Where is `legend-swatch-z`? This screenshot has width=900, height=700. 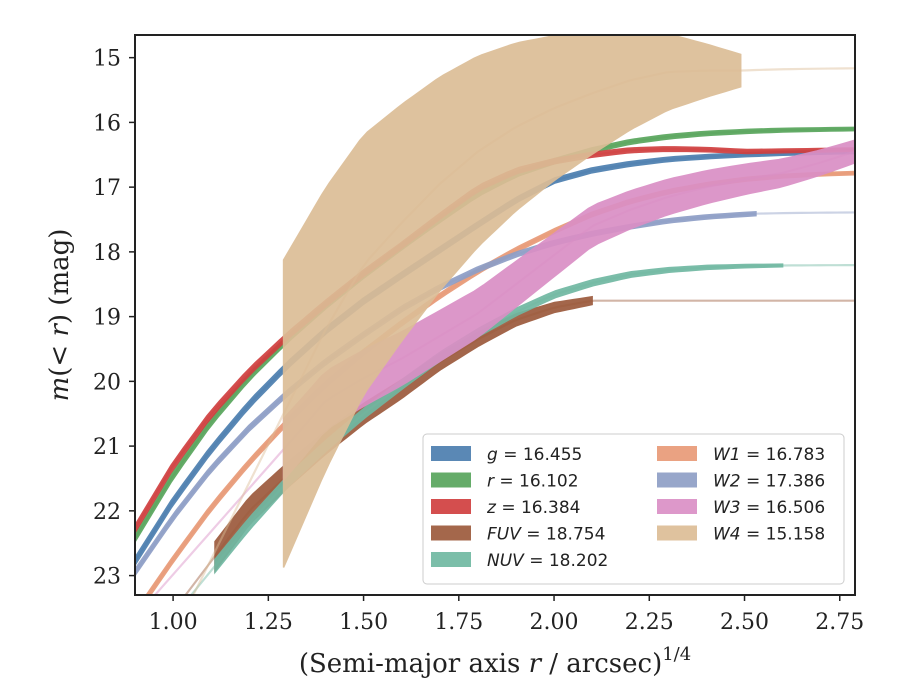
legend-swatch-z is located at coordinates (451, 506).